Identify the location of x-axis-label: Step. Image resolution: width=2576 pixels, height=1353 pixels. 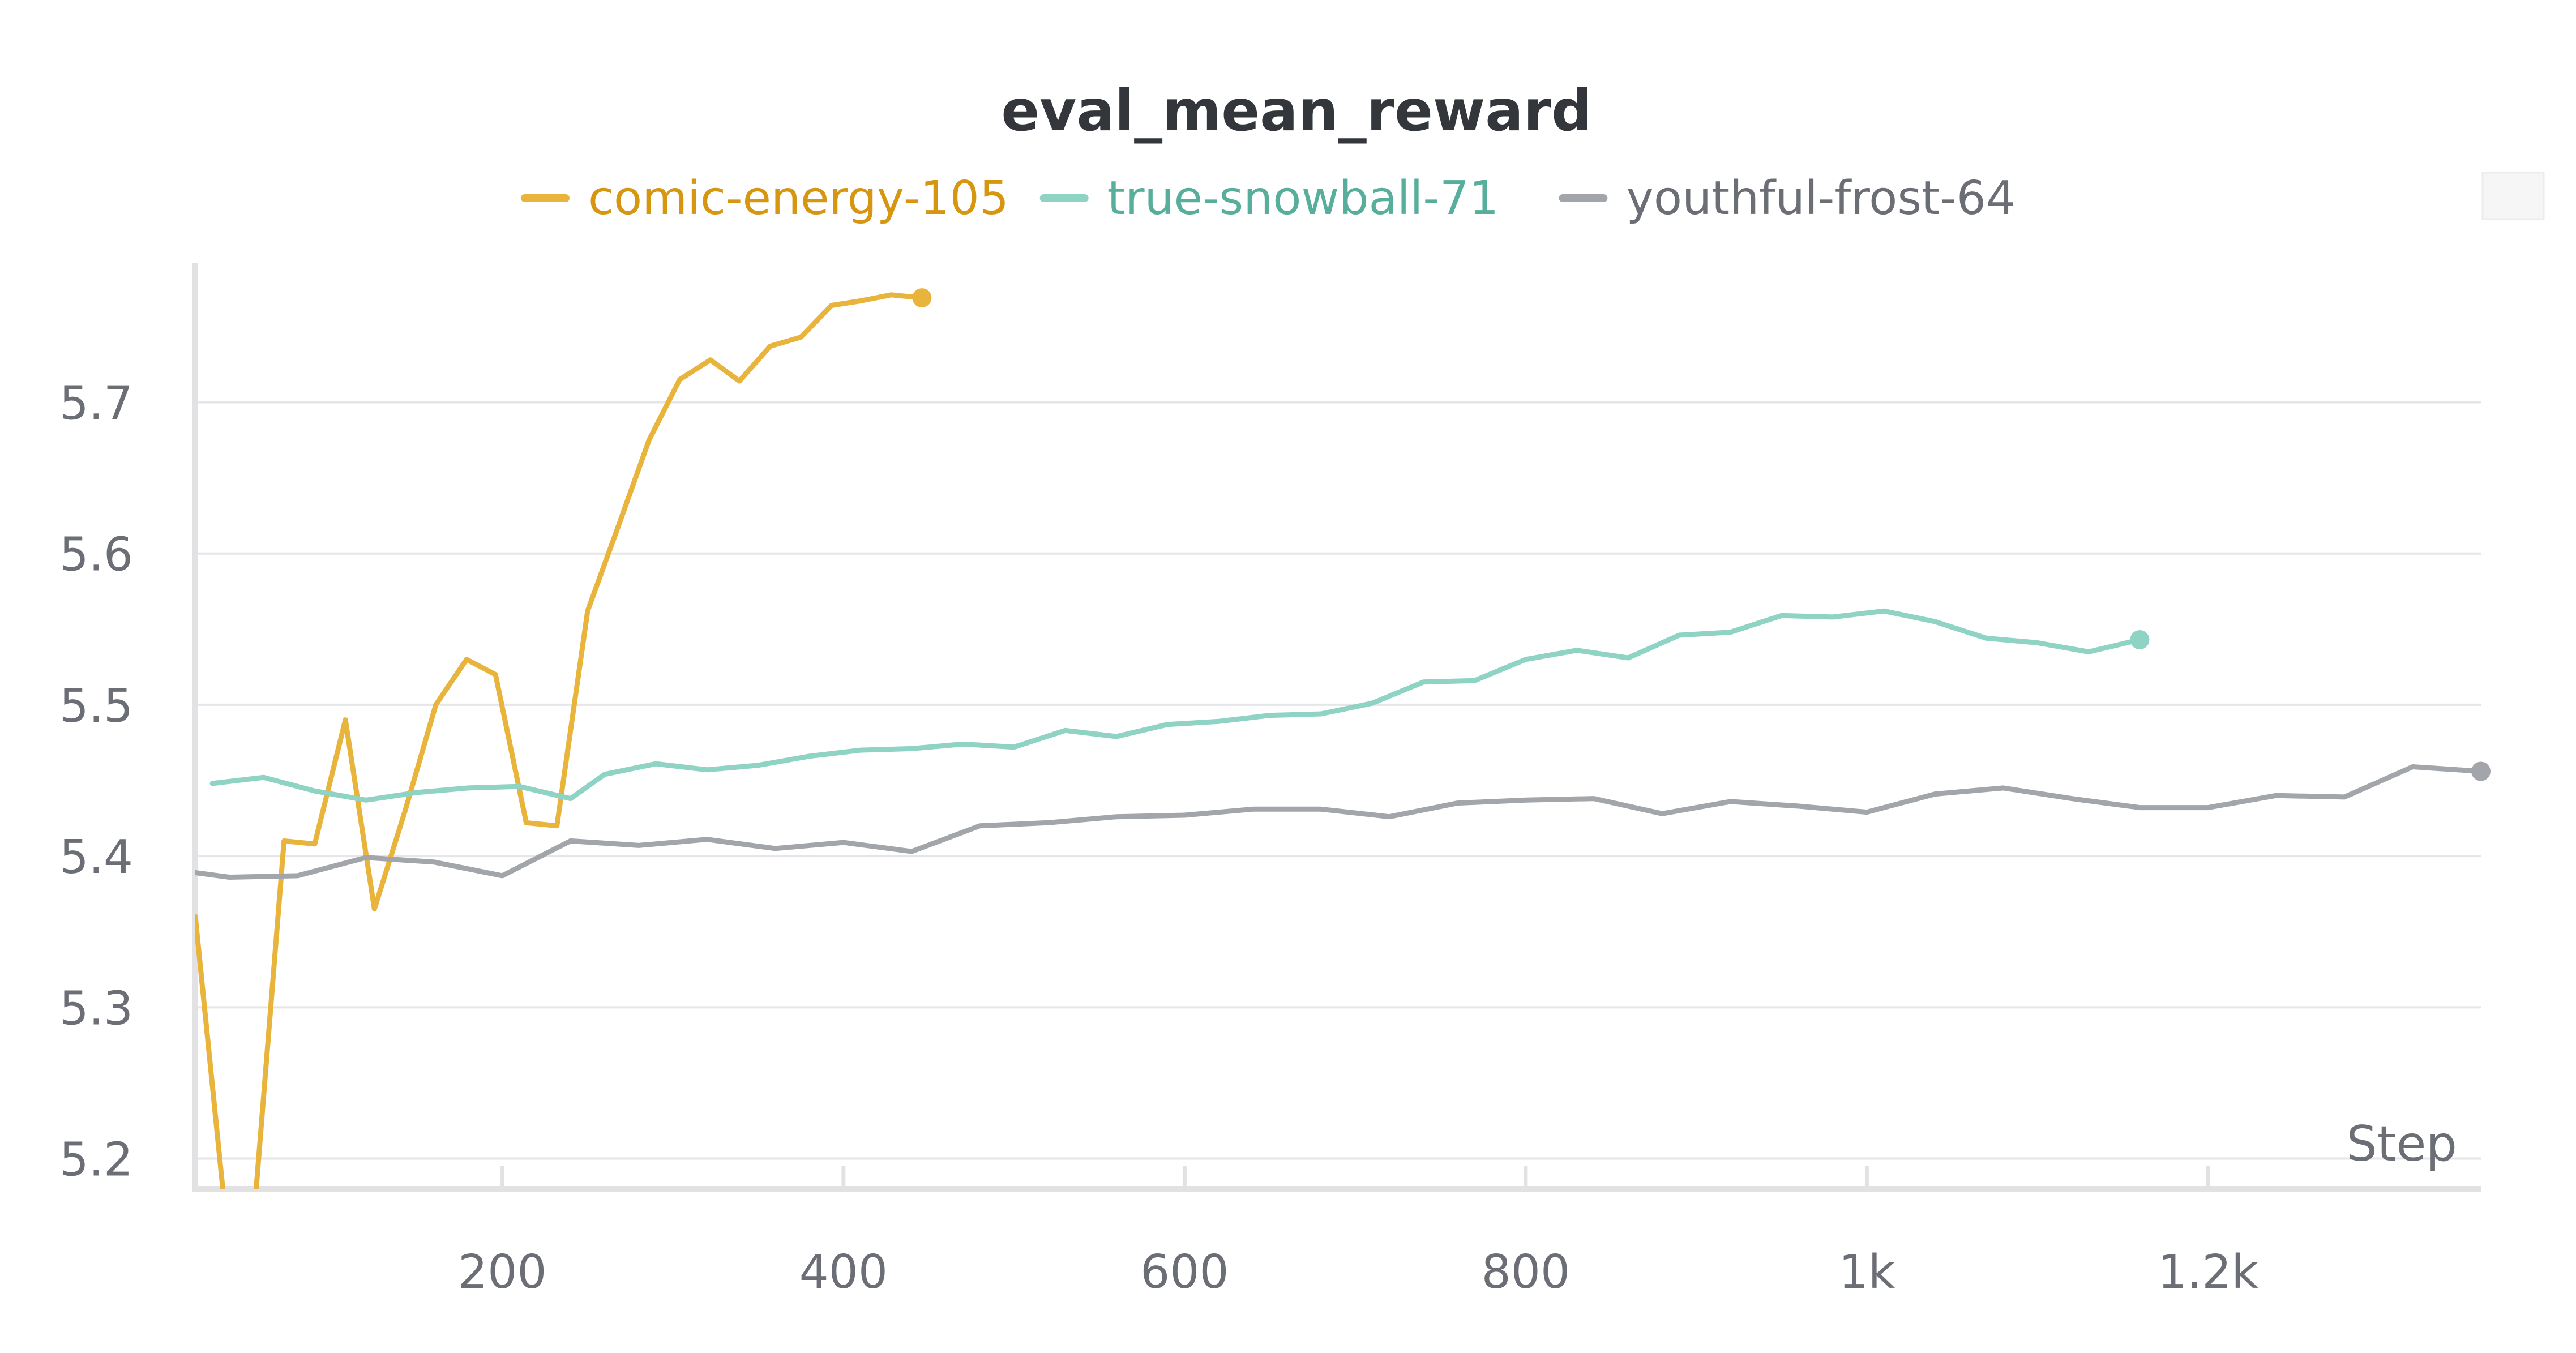
(2401, 1144).